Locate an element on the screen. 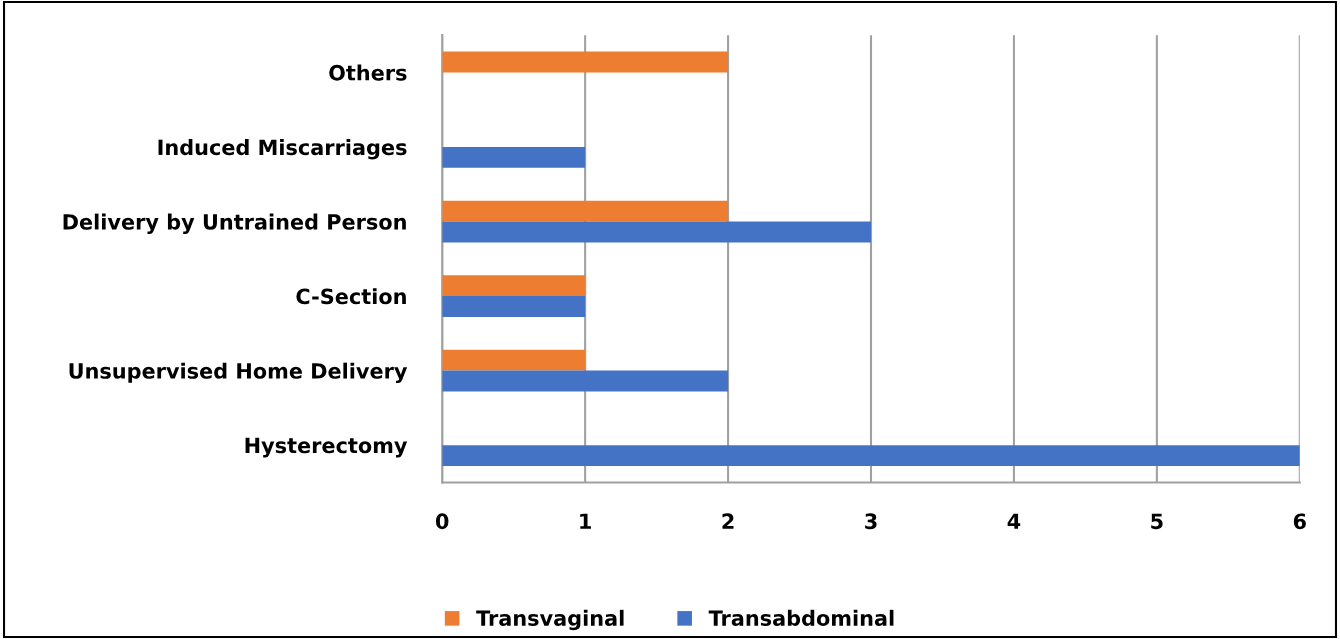  y-tick-label: Induced Miscarriages is located at coordinates (282, 149).